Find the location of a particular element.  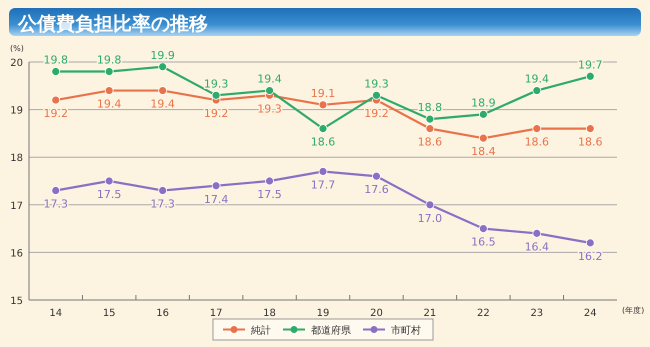

data-label: 19.7 is located at coordinates (590, 65).